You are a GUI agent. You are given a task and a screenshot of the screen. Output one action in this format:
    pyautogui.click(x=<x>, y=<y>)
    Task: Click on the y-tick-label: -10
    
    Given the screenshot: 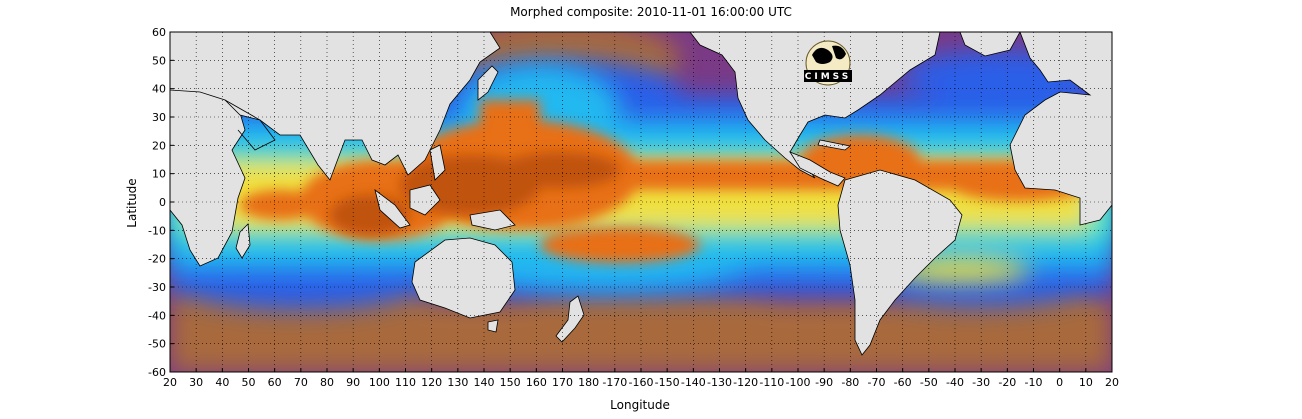 What is the action you would take?
    pyautogui.click(x=157, y=230)
    